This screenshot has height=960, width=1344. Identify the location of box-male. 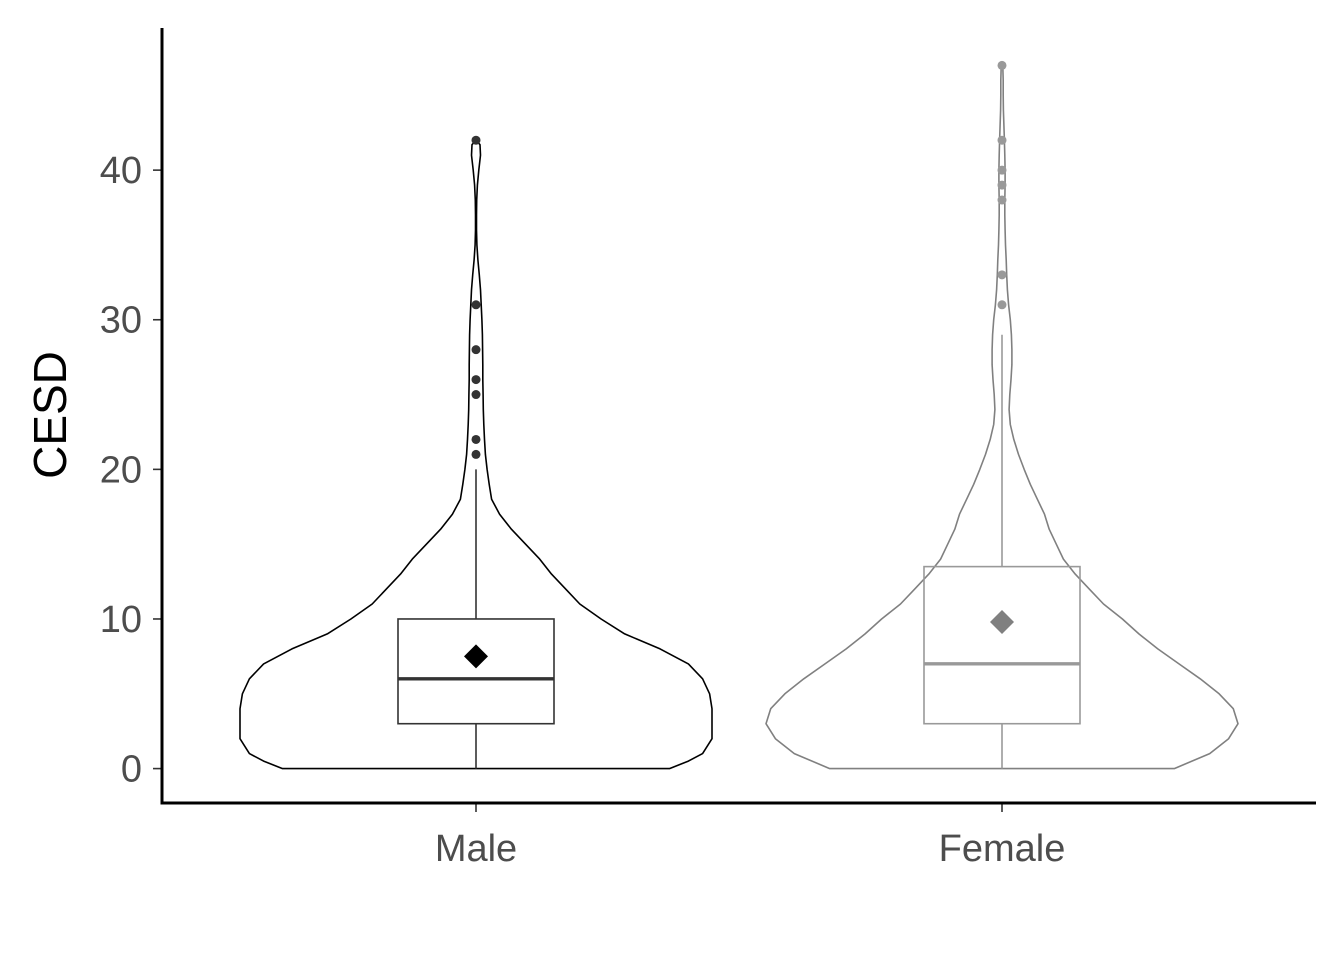
(476, 671).